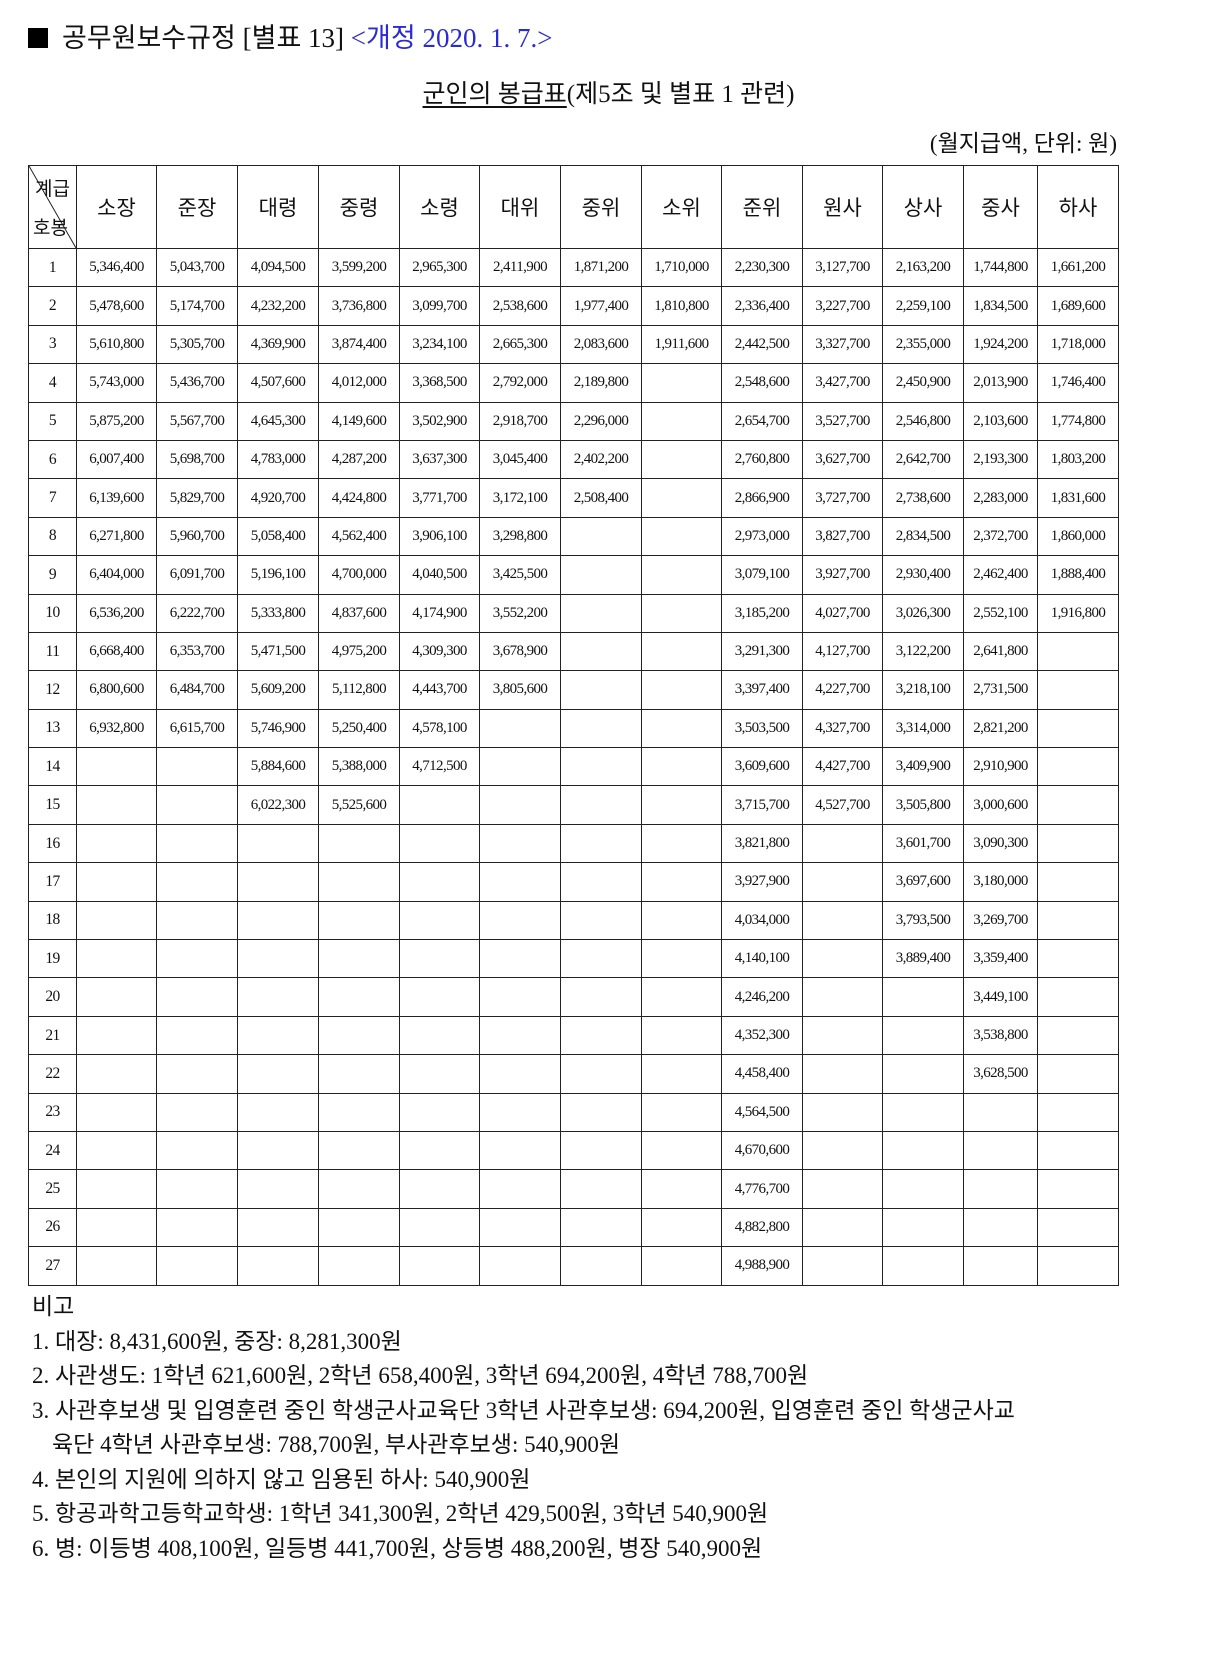  Describe the element at coordinates (52, 1112) in the screenshot. I see `step-number: 23` at that location.